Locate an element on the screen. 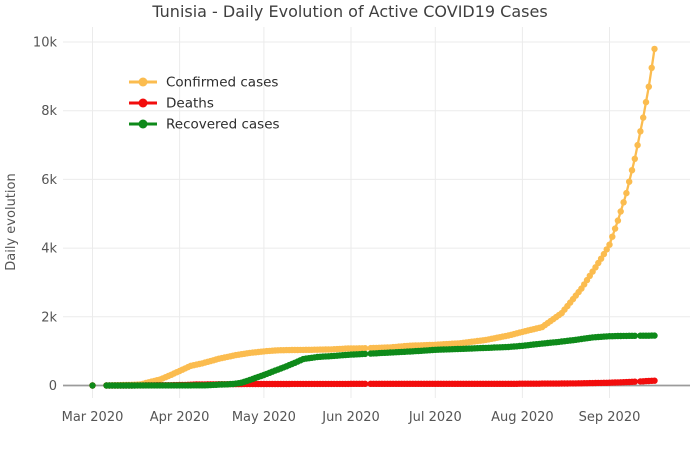  y-tick-label: 8k is located at coordinates (49, 111).